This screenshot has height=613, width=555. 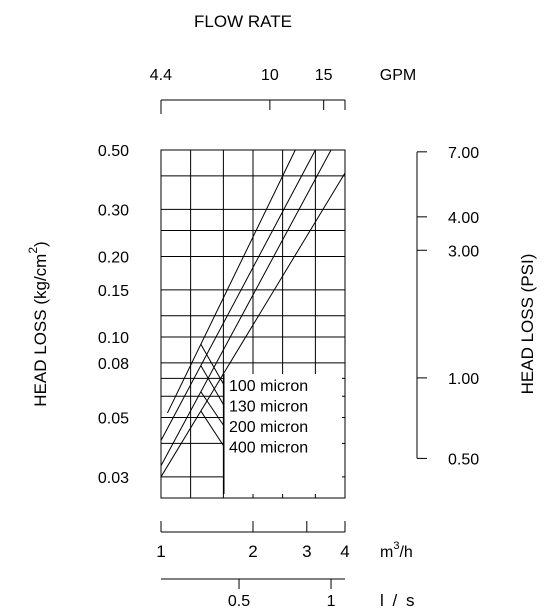 I want to click on right-tick-label: 7.00, so click(x=463, y=153).